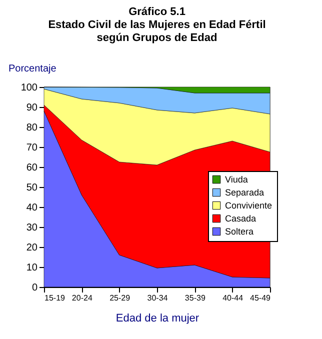 The height and width of the screenshot is (339, 322). What do you see at coordinates (239, 231) in the screenshot?
I see `legend-label: Soltera` at bounding box center [239, 231].